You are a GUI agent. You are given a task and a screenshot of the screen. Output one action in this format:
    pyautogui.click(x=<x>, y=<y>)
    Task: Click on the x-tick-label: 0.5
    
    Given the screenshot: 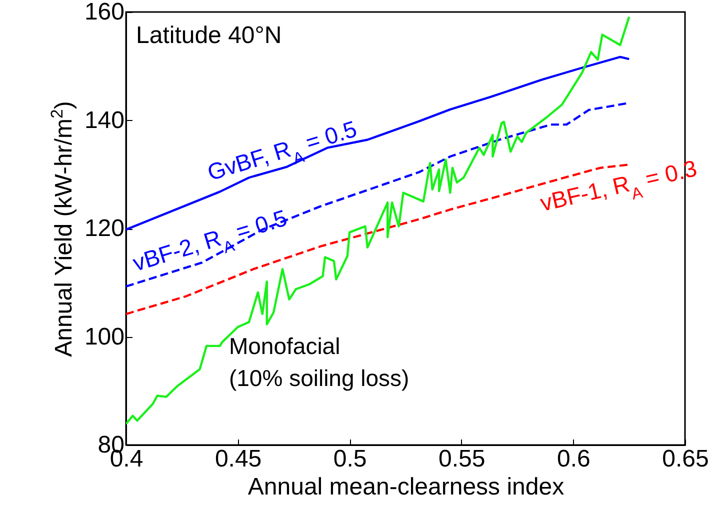 What is the action you would take?
    pyautogui.click(x=350, y=459)
    